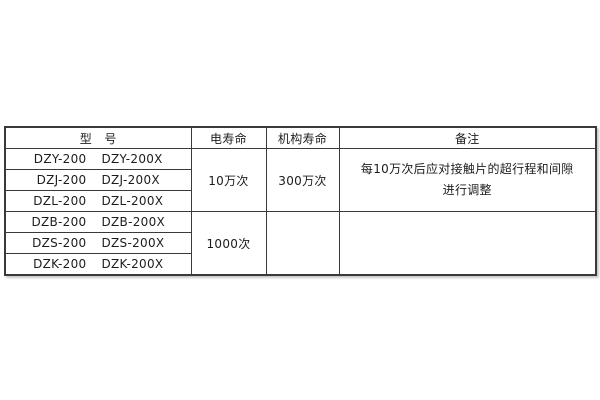 The height and width of the screenshot is (400, 600). What do you see at coordinates (130, 180) in the screenshot?
I see `model-name-x: DZJ-200X` at bounding box center [130, 180].